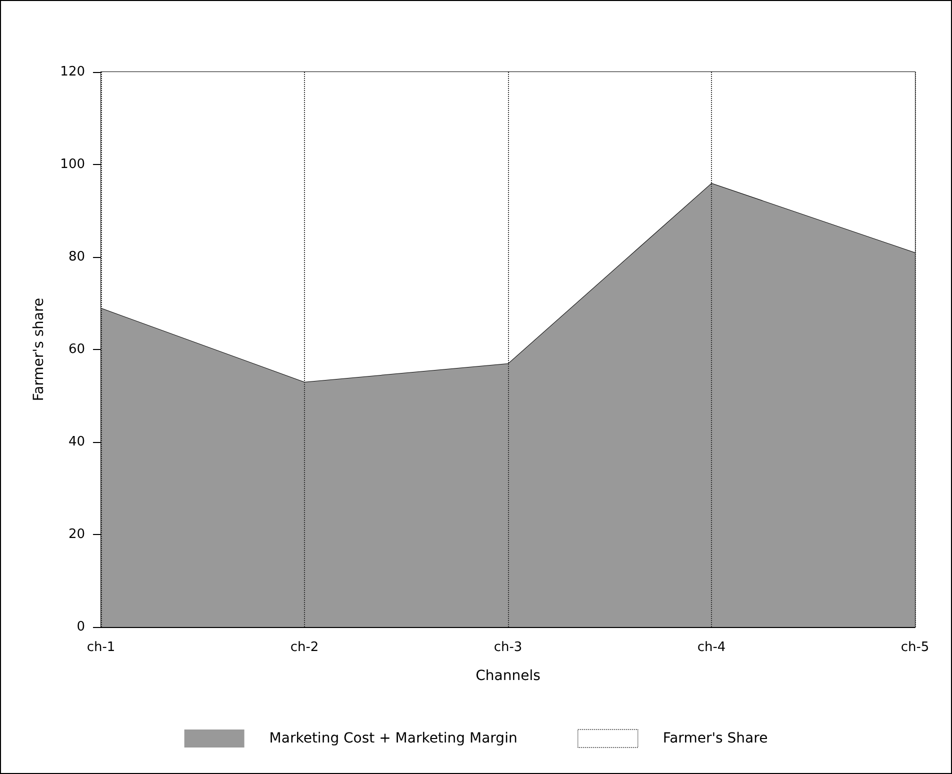 The width and height of the screenshot is (952, 774). What do you see at coordinates (72, 164) in the screenshot?
I see `y-tick-label: 100` at bounding box center [72, 164].